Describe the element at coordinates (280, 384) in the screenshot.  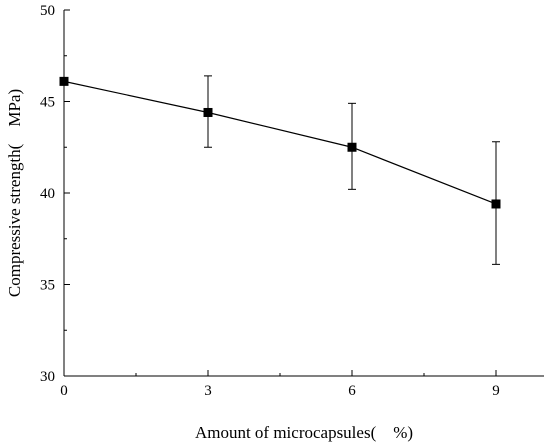
I see `x-axis-ticks: 0 3 6 9` at that location.